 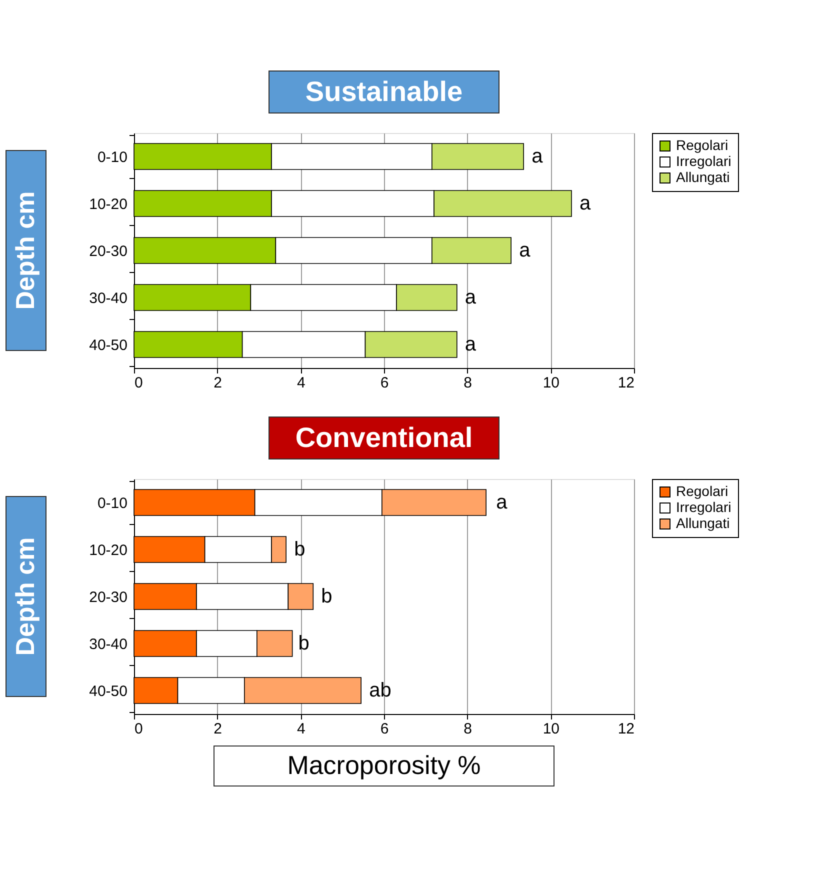 What do you see at coordinates (380, 691) in the screenshot?
I see `annotation: ab` at bounding box center [380, 691].